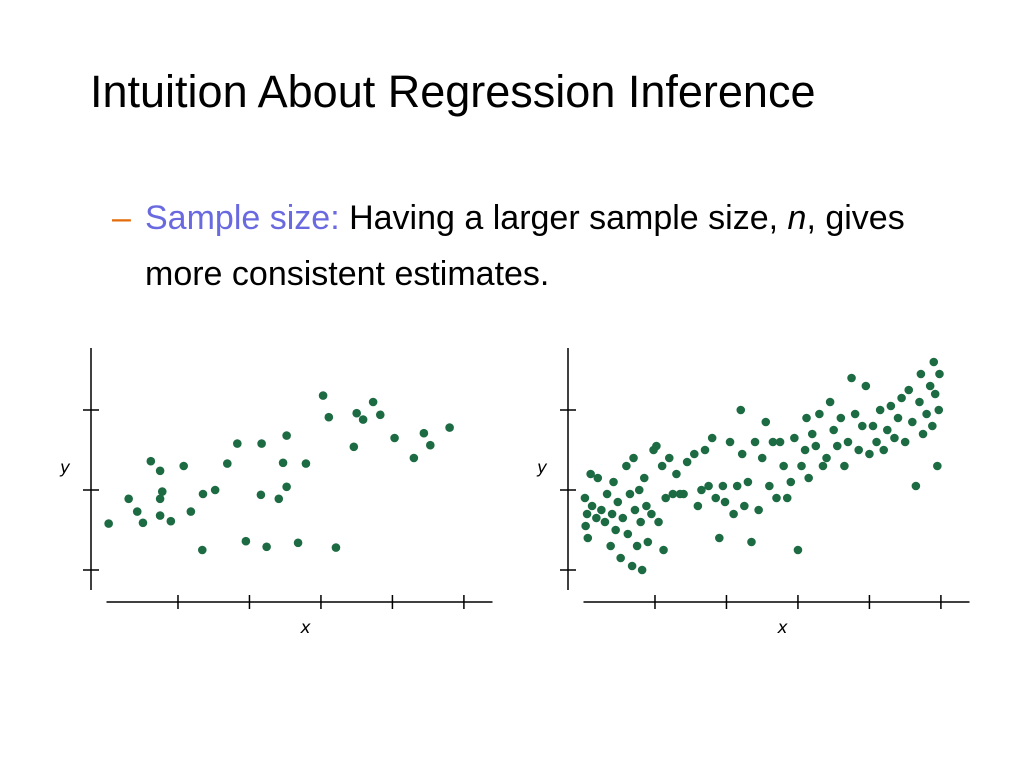 The width and height of the screenshot is (1024, 768). Describe the element at coordinates (782, 628) in the screenshot. I see `x-axis-label: x` at that location.